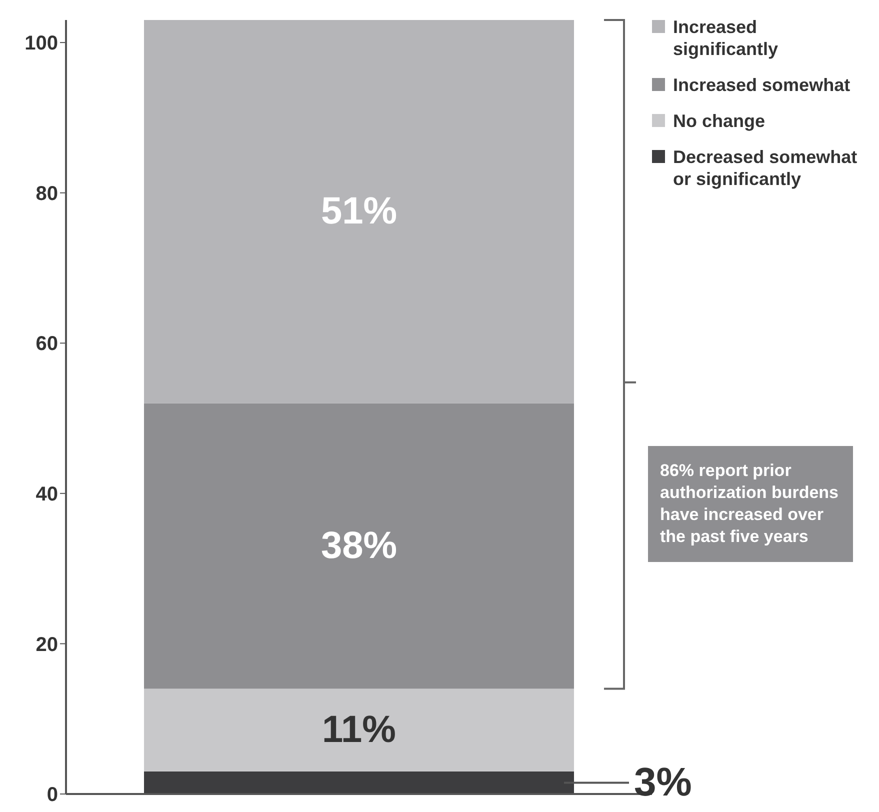 Image resolution: width=879 pixels, height=812 pixels. Describe the element at coordinates (47, 193) in the screenshot. I see `y-tick-label: 80` at that location.